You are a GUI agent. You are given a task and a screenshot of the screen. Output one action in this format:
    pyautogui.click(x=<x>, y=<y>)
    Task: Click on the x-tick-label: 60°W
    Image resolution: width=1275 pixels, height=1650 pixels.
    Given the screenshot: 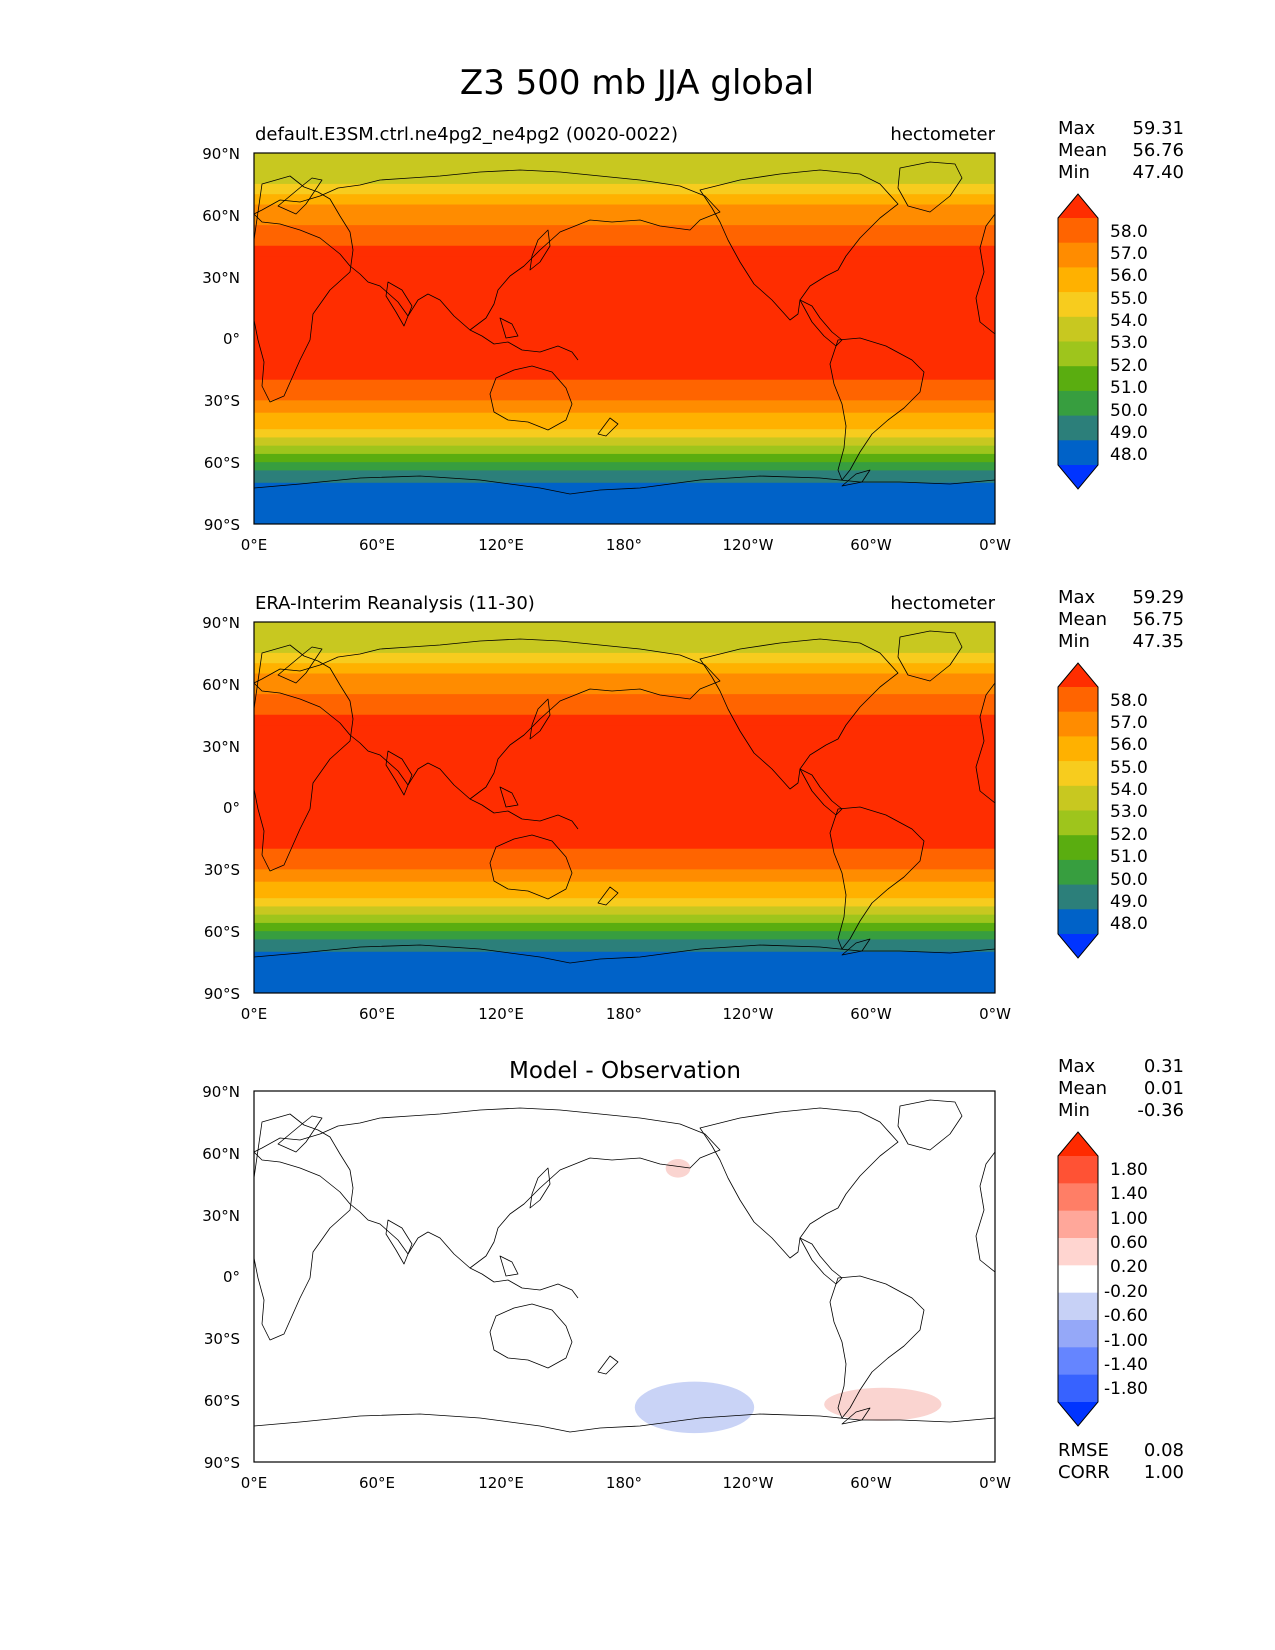 What is the action you would take?
    pyautogui.click(x=871, y=545)
    